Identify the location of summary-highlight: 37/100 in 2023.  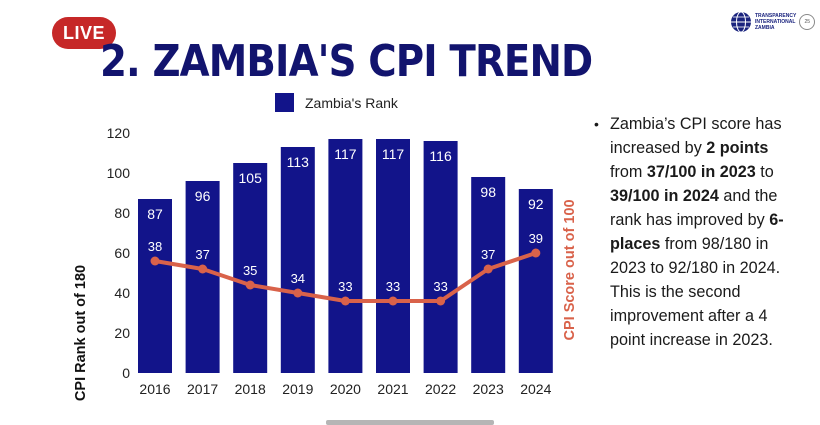
(701, 172).